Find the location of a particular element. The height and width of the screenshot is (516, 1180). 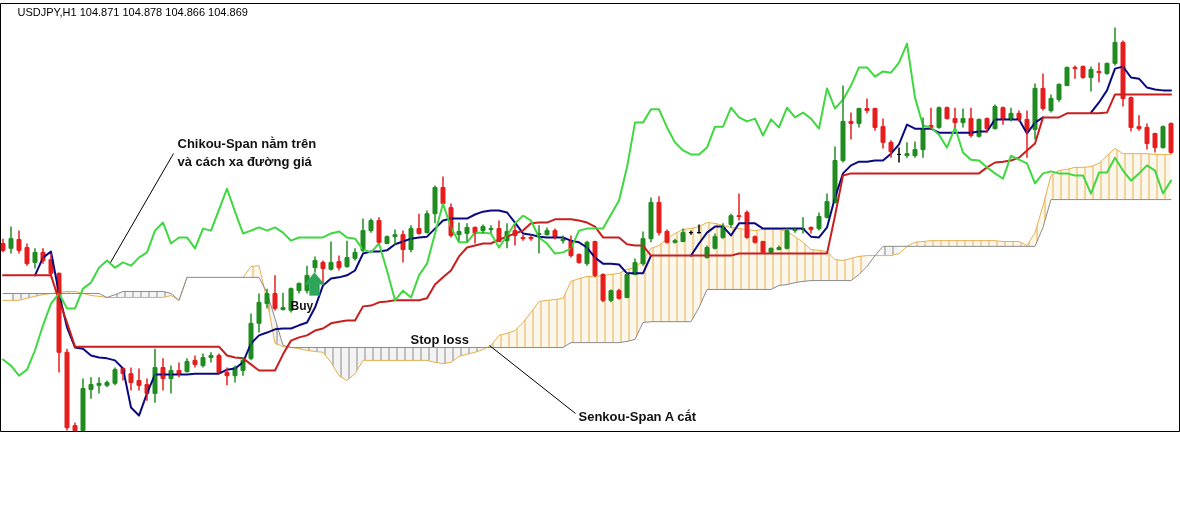

annotation: Senkou-Span A cắt is located at coordinates (637, 416).